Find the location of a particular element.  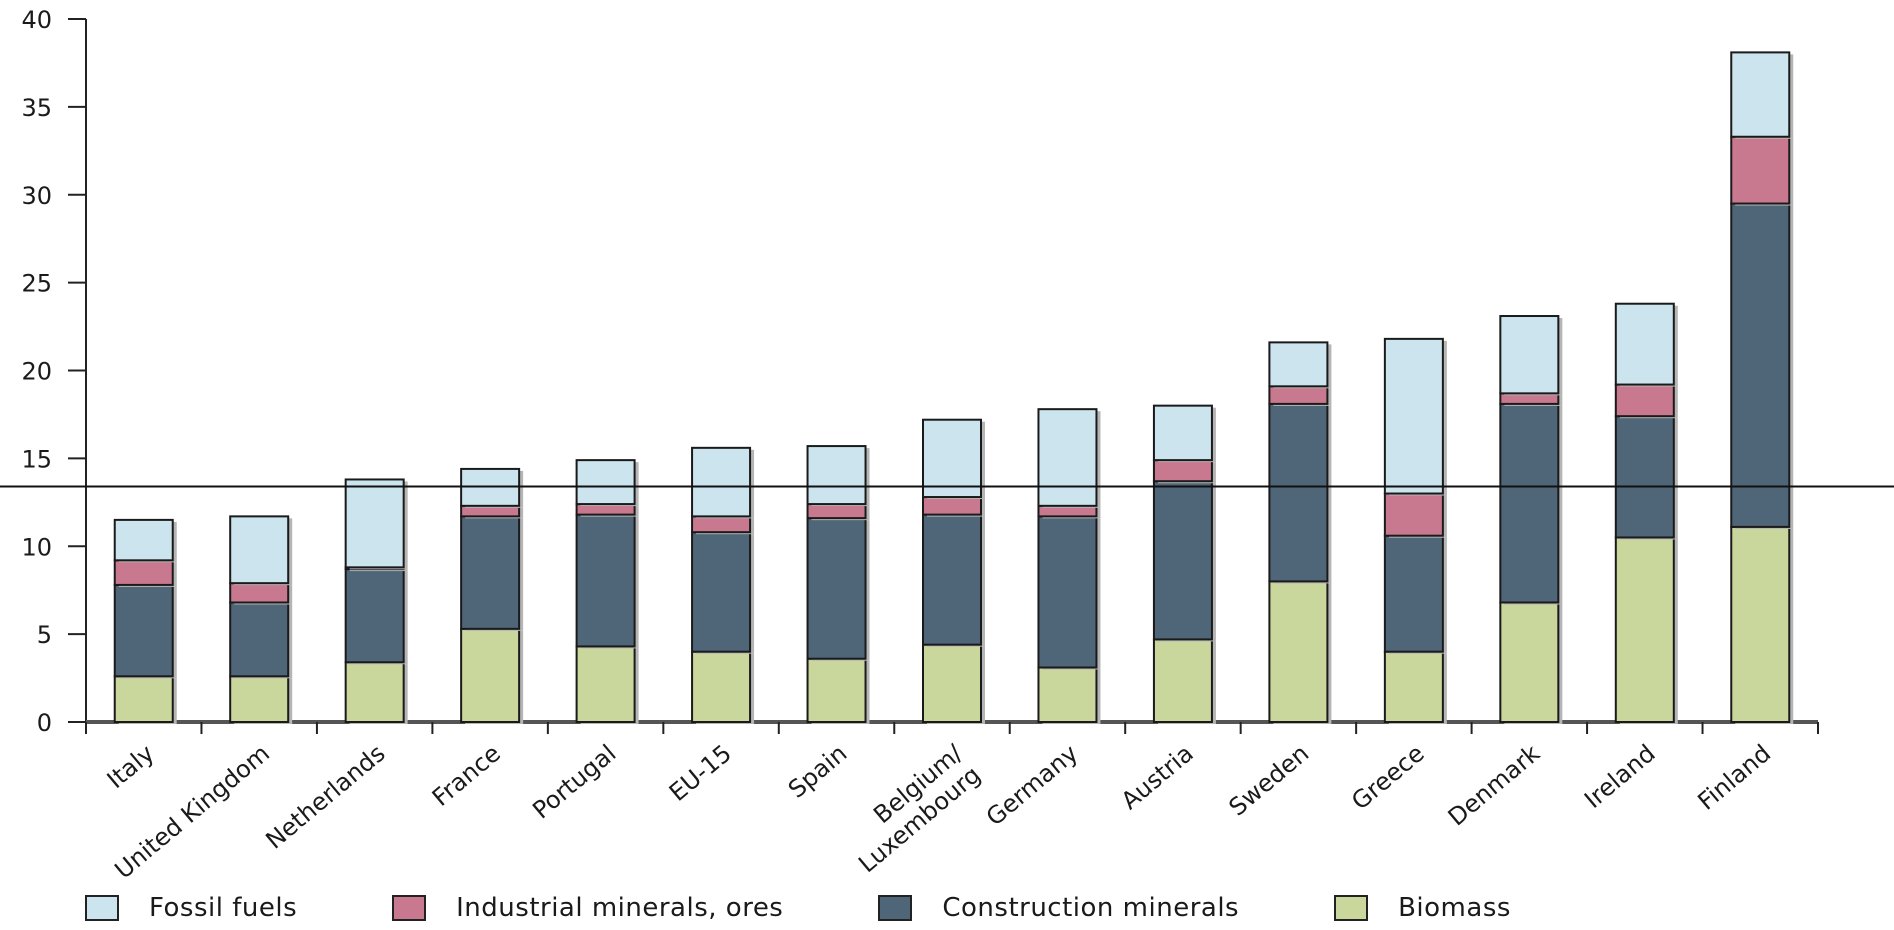

bar-group-denmark is located at coordinates (1531, 519).